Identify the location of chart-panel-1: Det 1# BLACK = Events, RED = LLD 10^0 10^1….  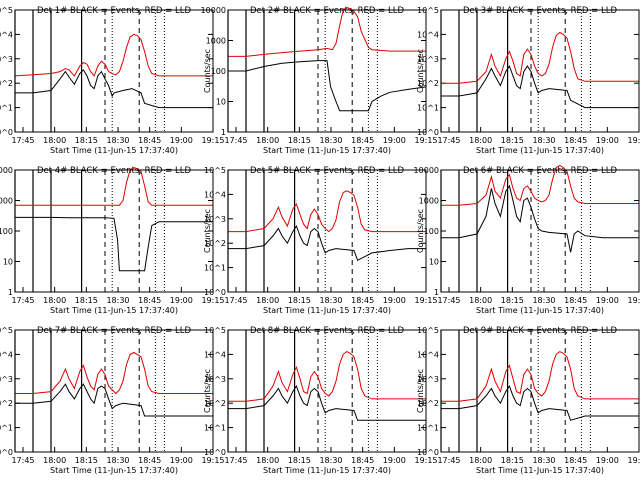
(112, 80).